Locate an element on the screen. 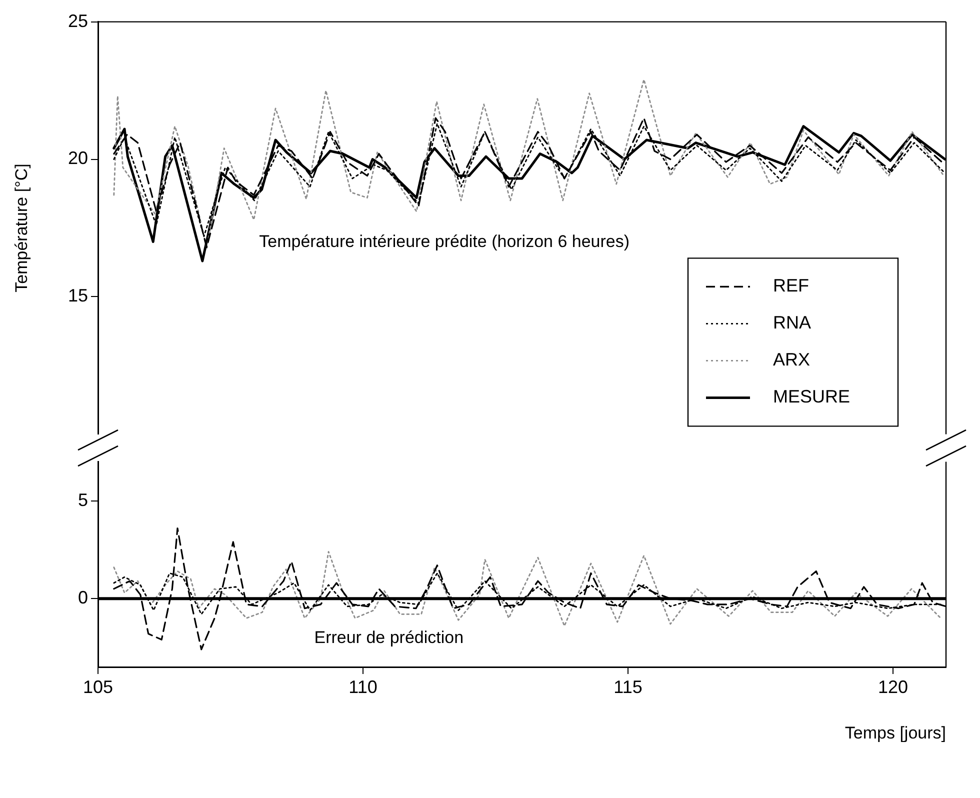  x-tick-label: 110 is located at coordinates (363, 686).